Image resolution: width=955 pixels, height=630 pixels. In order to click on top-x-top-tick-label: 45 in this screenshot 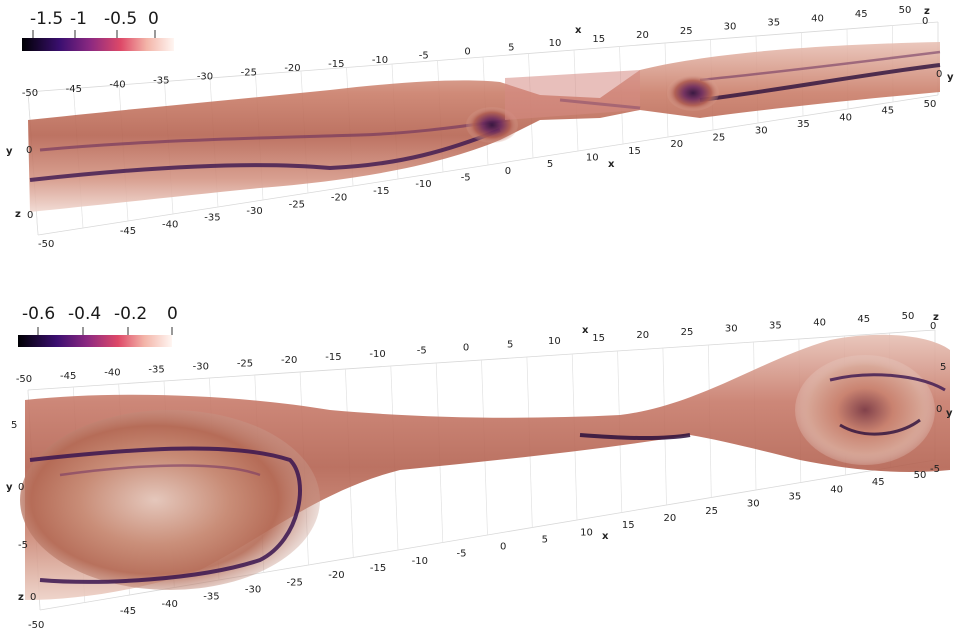, I will do `click(861, 14)`.